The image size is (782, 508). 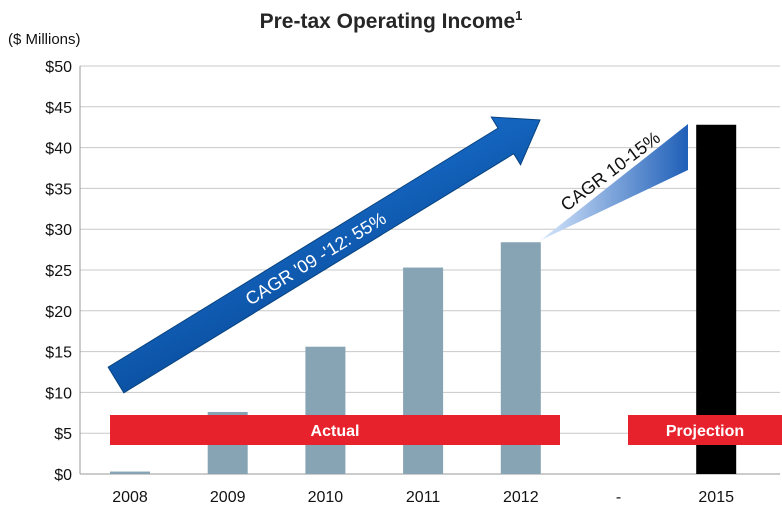 What do you see at coordinates (58, 312) in the screenshot?
I see `y-tick-label: $20` at bounding box center [58, 312].